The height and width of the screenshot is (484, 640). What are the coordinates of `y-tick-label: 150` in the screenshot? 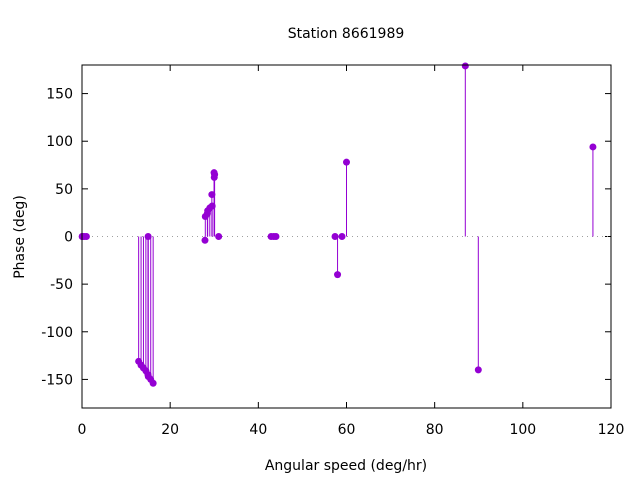 It's located at (59, 95).